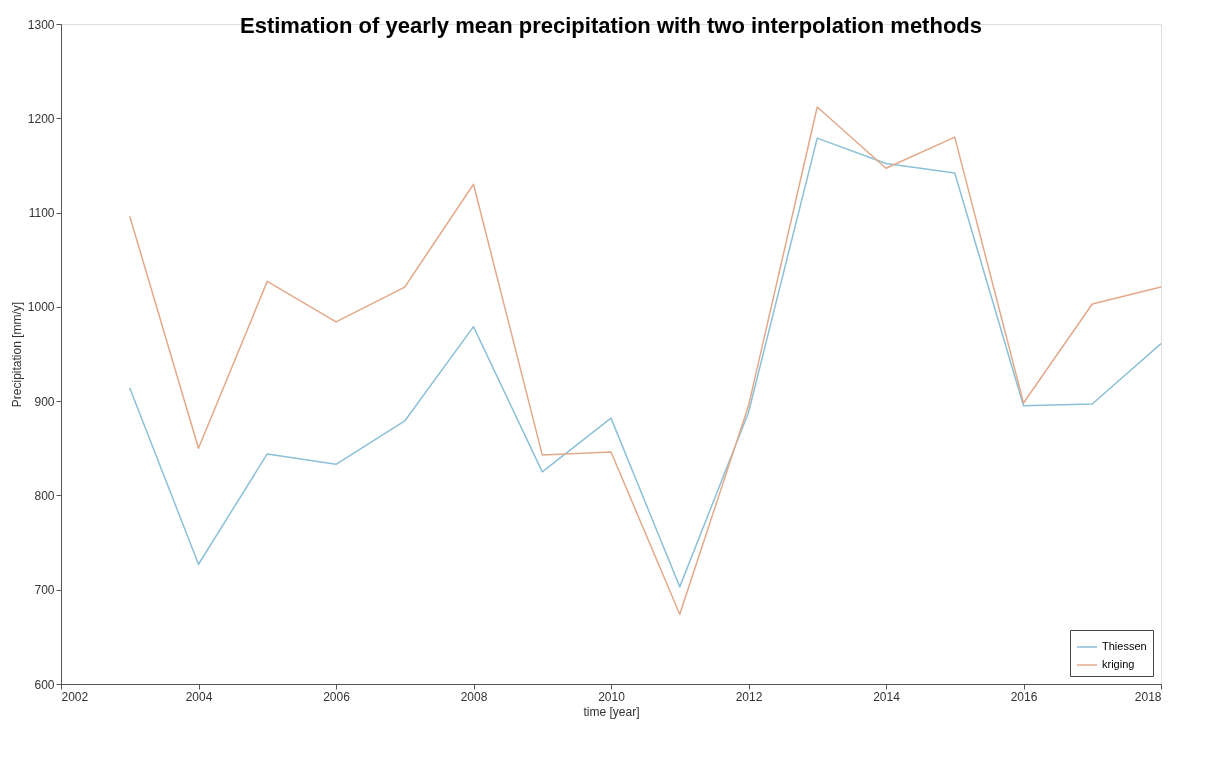  I want to click on y-tick-label: 1300, so click(41, 24).